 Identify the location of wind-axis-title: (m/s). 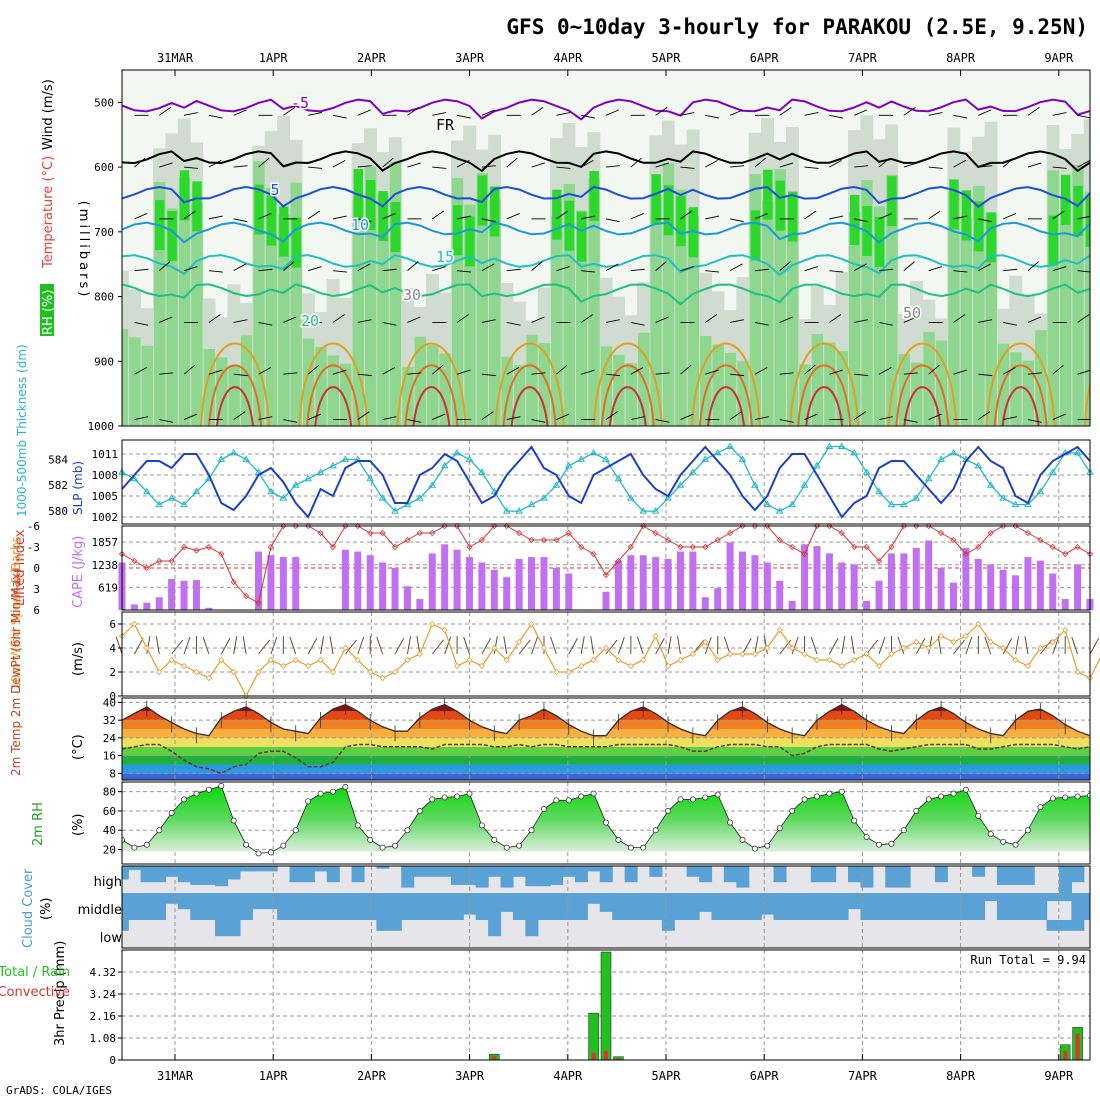
(78, 659).